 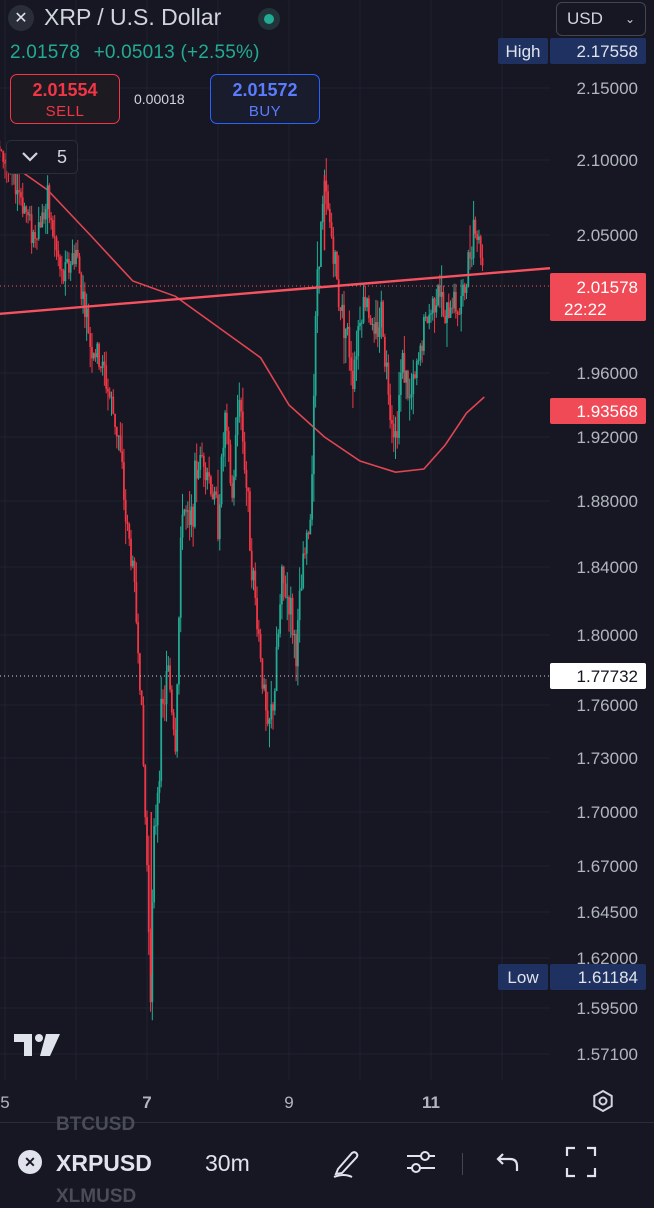 I want to click on sell-button: 2.01554 SELL, so click(x=65, y=99).